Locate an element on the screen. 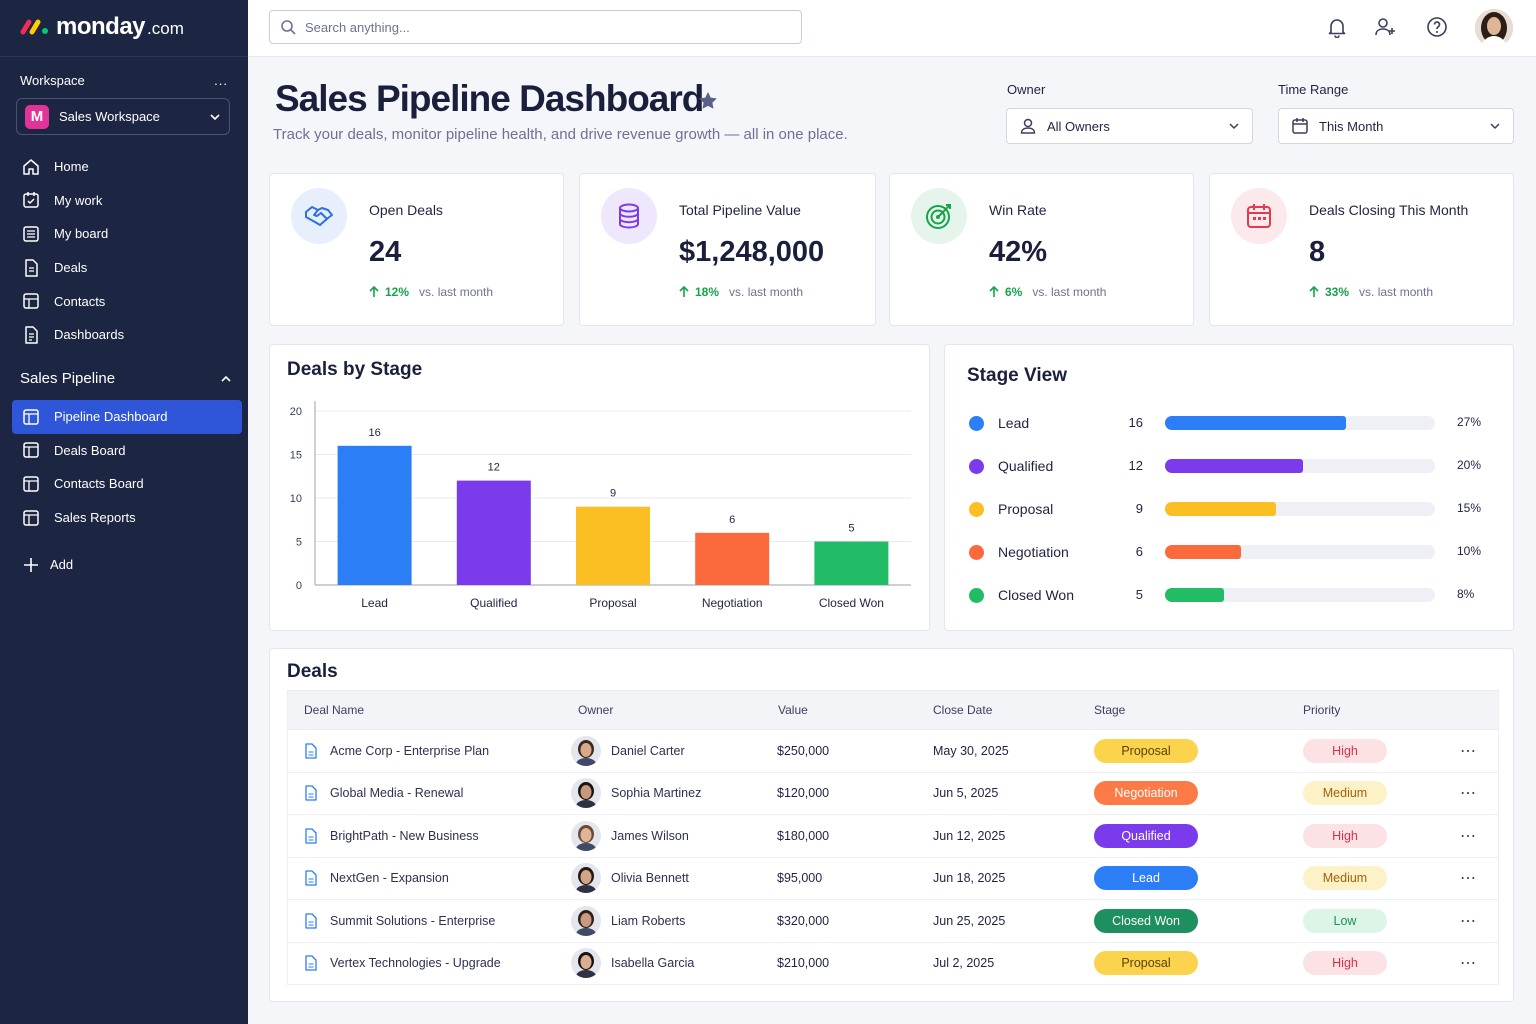  owner-filter-select: All Owners is located at coordinates (1129, 126).